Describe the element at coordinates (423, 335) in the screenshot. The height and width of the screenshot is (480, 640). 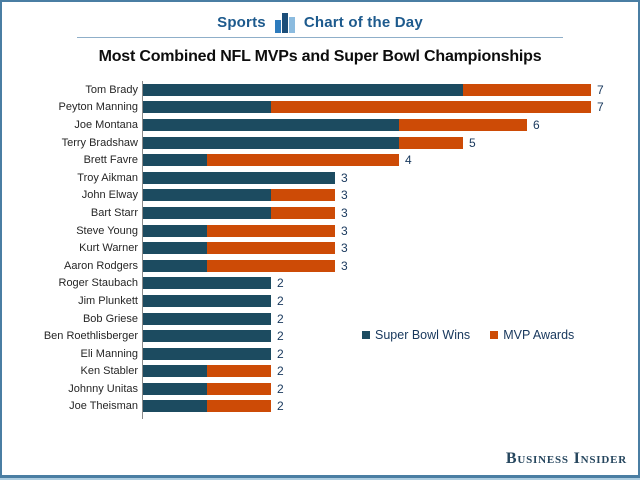
I see `legend-label: Super Bowl Wins` at that location.